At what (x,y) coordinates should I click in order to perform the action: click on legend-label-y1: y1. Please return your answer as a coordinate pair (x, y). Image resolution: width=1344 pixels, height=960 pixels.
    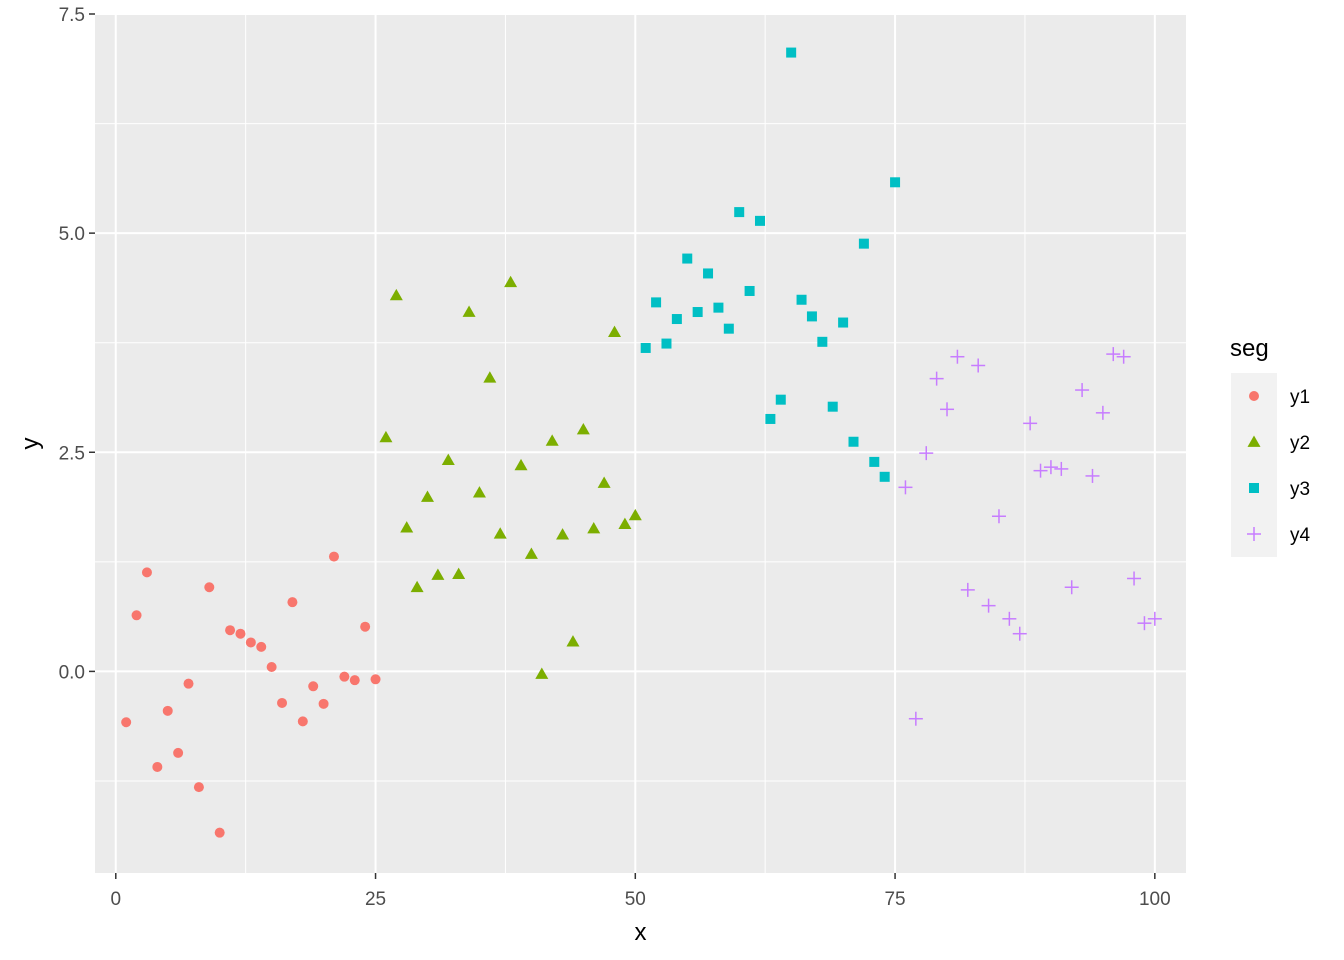
    Looking at the image, I should click on (1300, 397).